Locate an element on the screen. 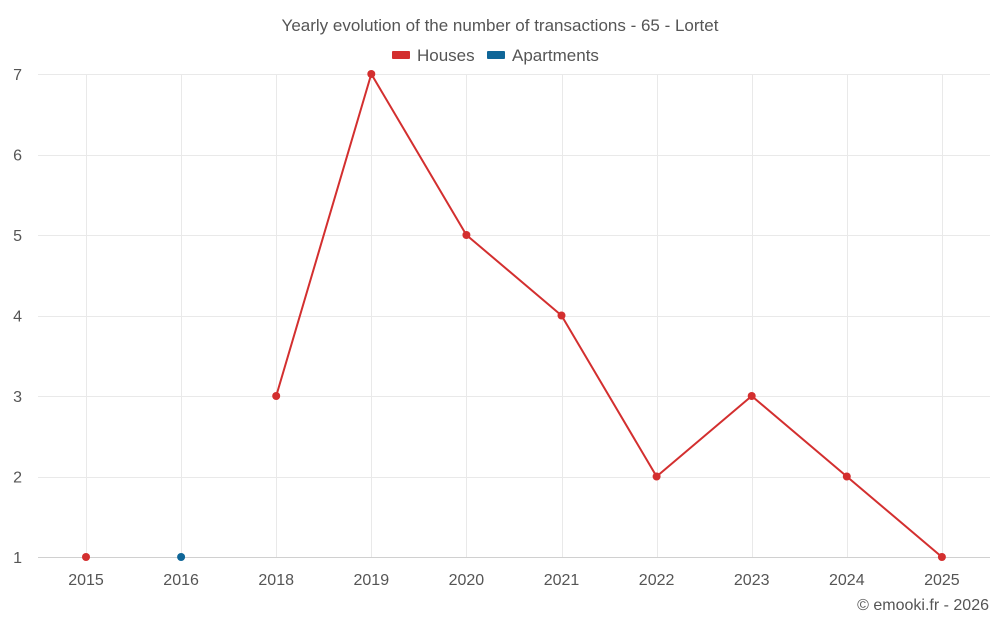 This screenshot has height=625, width=1000. series-apartments is located at coordinates (181, 557).